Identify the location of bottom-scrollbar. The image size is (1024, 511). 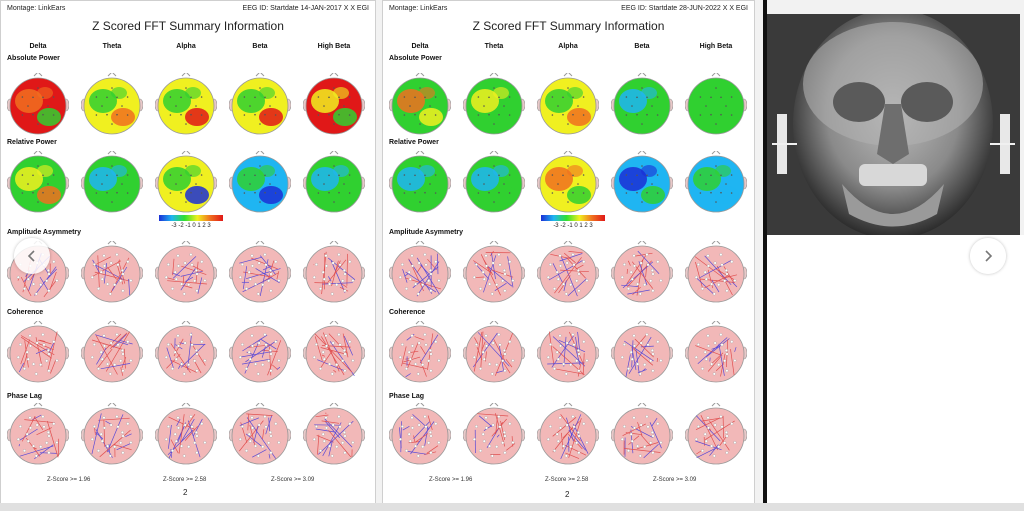
(512, 507).